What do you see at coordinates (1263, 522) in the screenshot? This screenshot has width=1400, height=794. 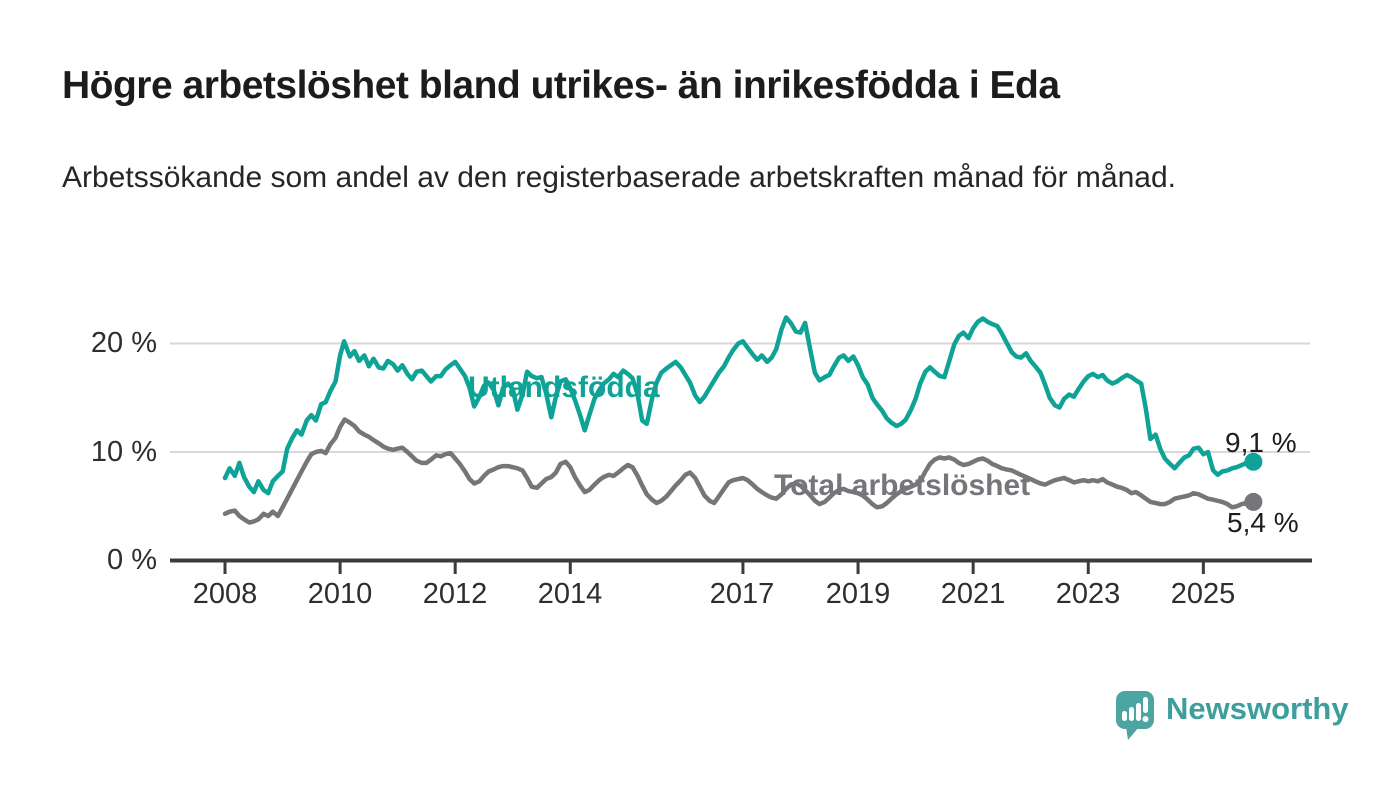 I see `end-value-total: 5,4 %` at bounding box center [1263, 522].